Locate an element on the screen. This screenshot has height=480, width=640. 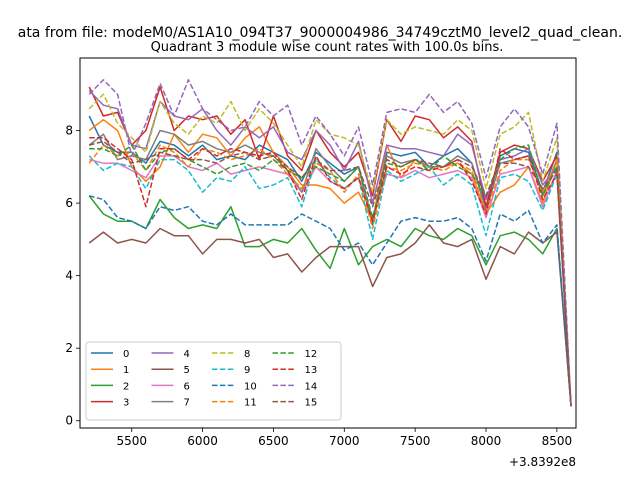
x-axis-offset-label: +3.8392e8 is located at coordinates (542, 462).